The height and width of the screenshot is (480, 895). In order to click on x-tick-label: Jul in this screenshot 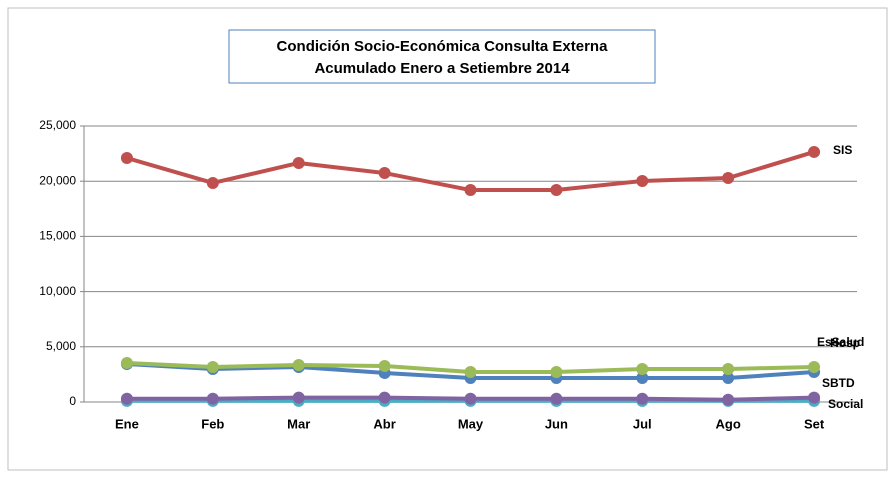, I will do `click(642, 423)`.